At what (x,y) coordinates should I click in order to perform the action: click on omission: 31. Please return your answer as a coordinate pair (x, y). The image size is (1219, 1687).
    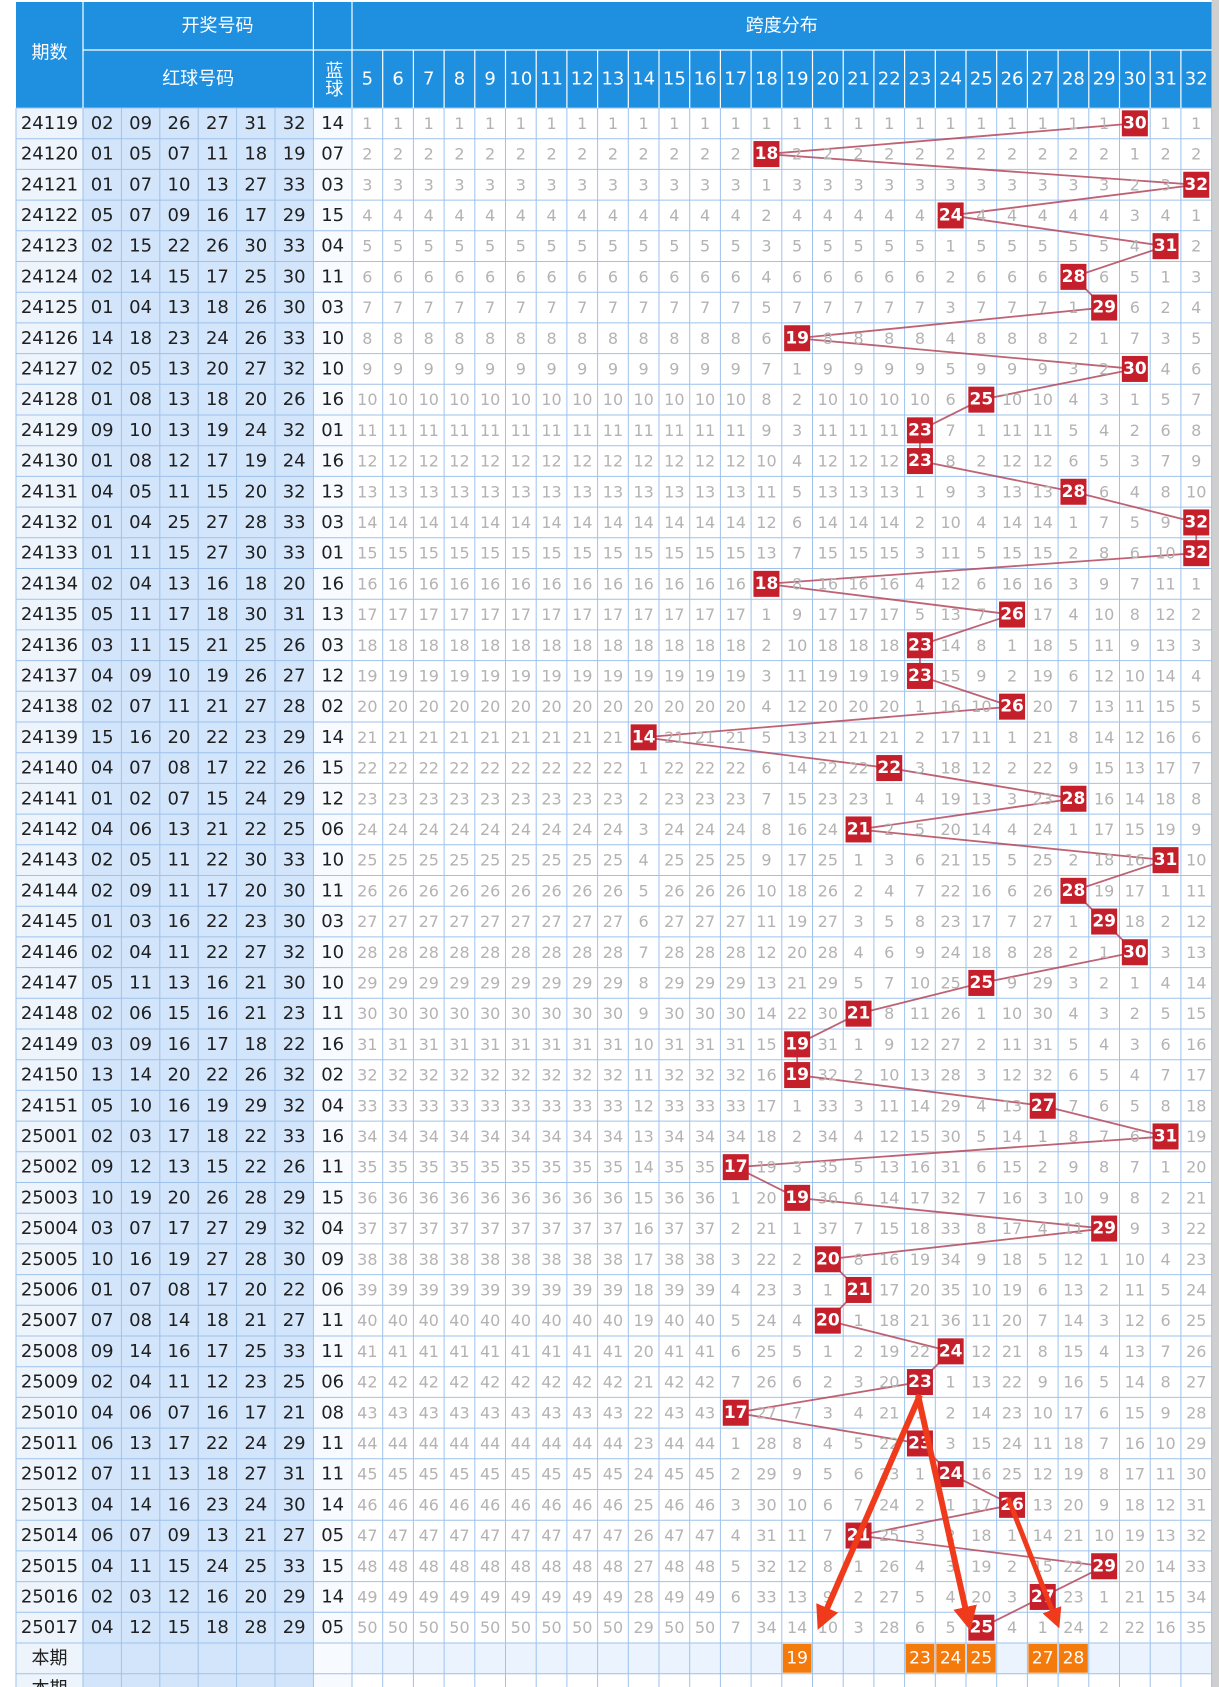
    Looking at the image, I should click on (705, 1044).